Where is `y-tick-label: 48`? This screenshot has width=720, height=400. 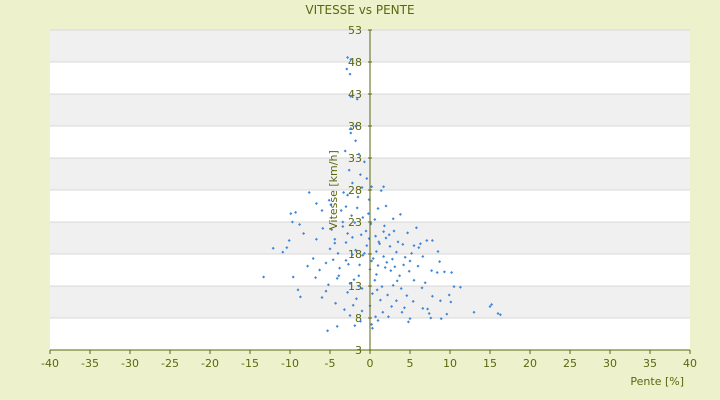 y-tick-label: 48 is located at coordinates (355, 62).